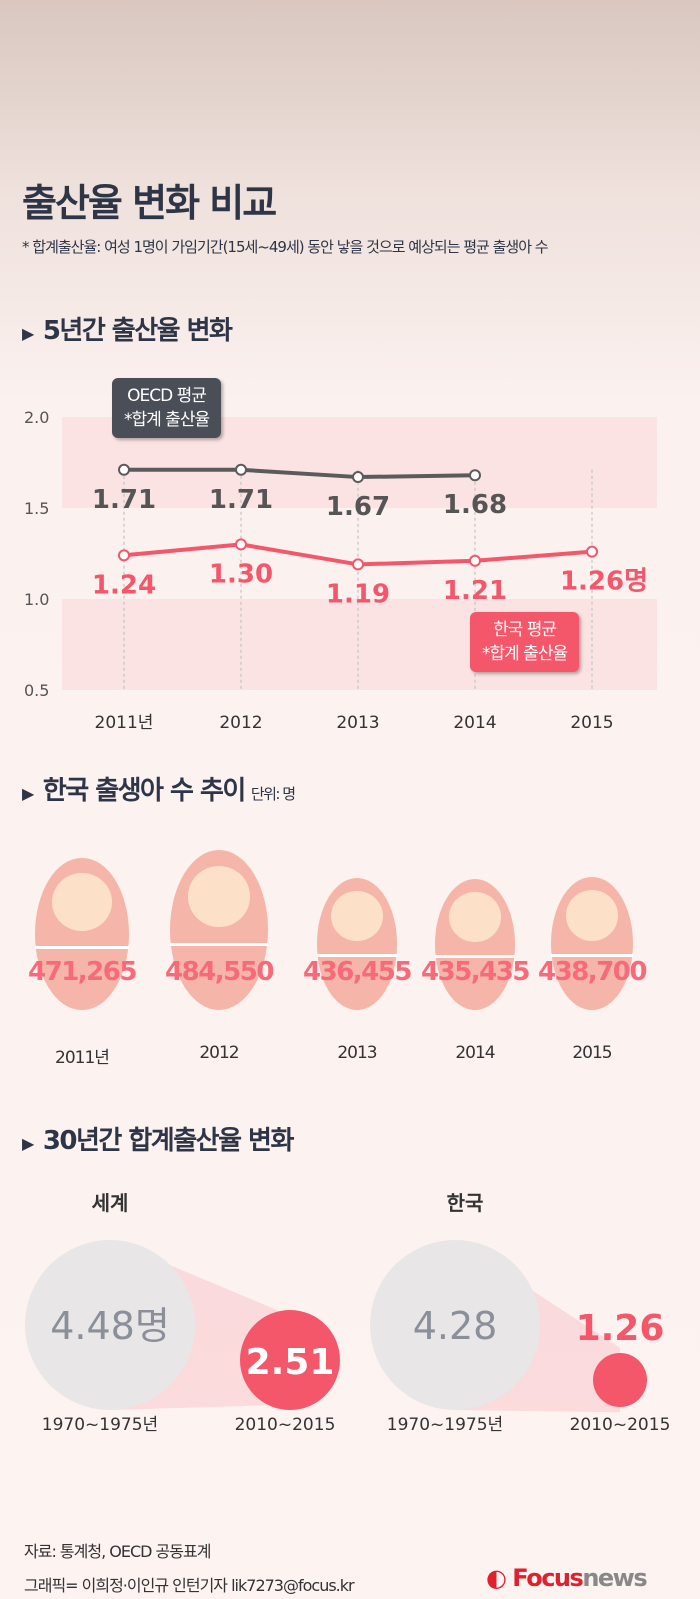 The image size is (700, 1599). I want to click on section-title-30yr: ▶ 30년간 합계출산율 변화, so click(158, 1141).